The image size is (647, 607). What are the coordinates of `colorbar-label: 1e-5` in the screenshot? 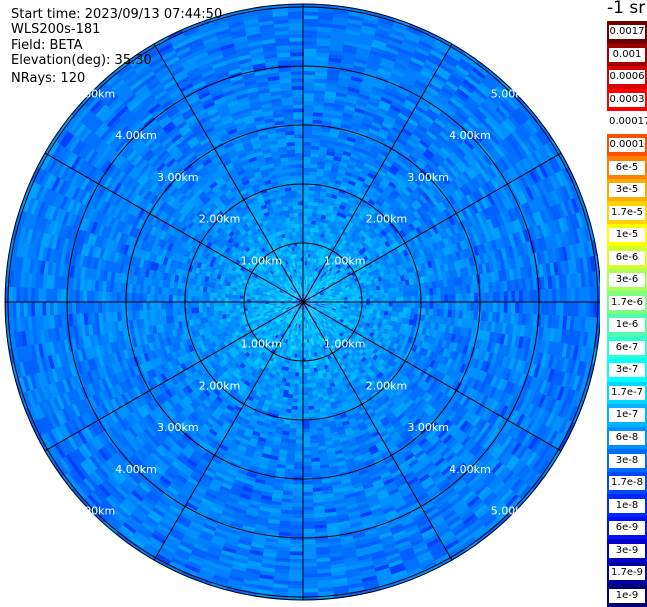 It's located at (627, 235).